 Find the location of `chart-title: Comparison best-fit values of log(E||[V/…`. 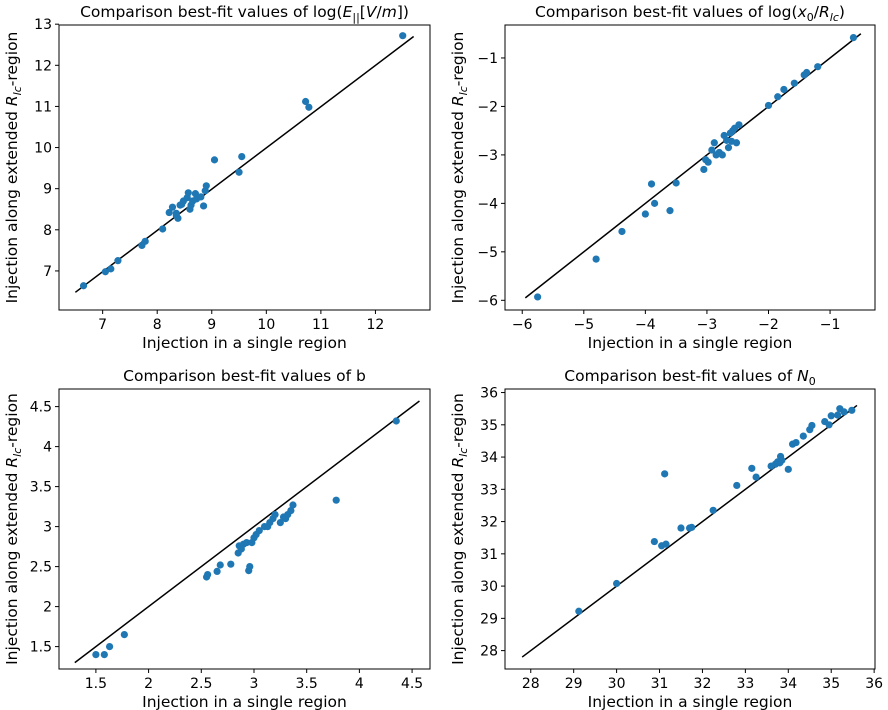

chart-title: Comparison best-fit values of log(E||[V/… is located at coordinates (244, 13).